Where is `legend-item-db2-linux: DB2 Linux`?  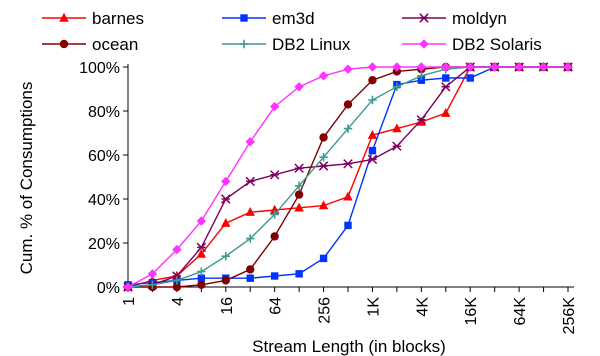
legend-item-db2-linux: DB2 Linux is located at coordinates (286, 44).